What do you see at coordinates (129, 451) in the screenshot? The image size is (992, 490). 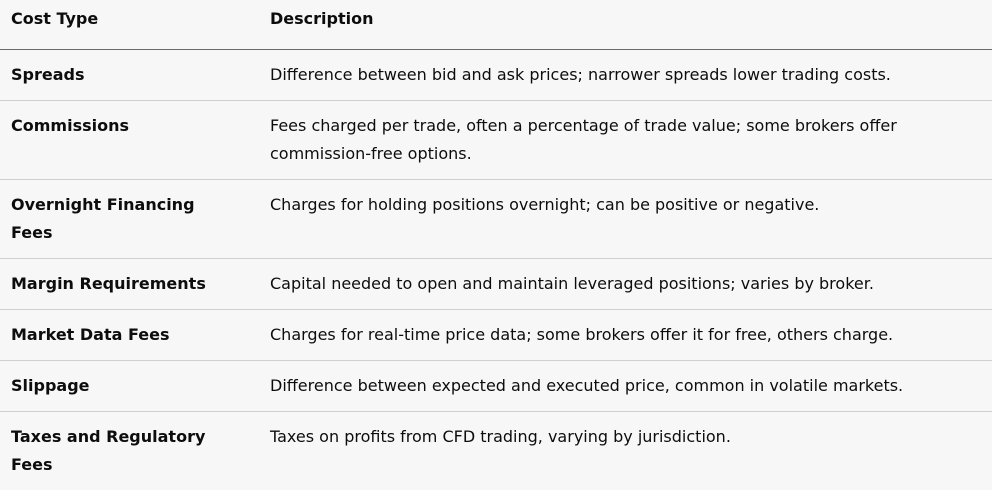 I see `cost-type-cell: Taxes and Regulatory Fees` at bounding box center [129, 451].